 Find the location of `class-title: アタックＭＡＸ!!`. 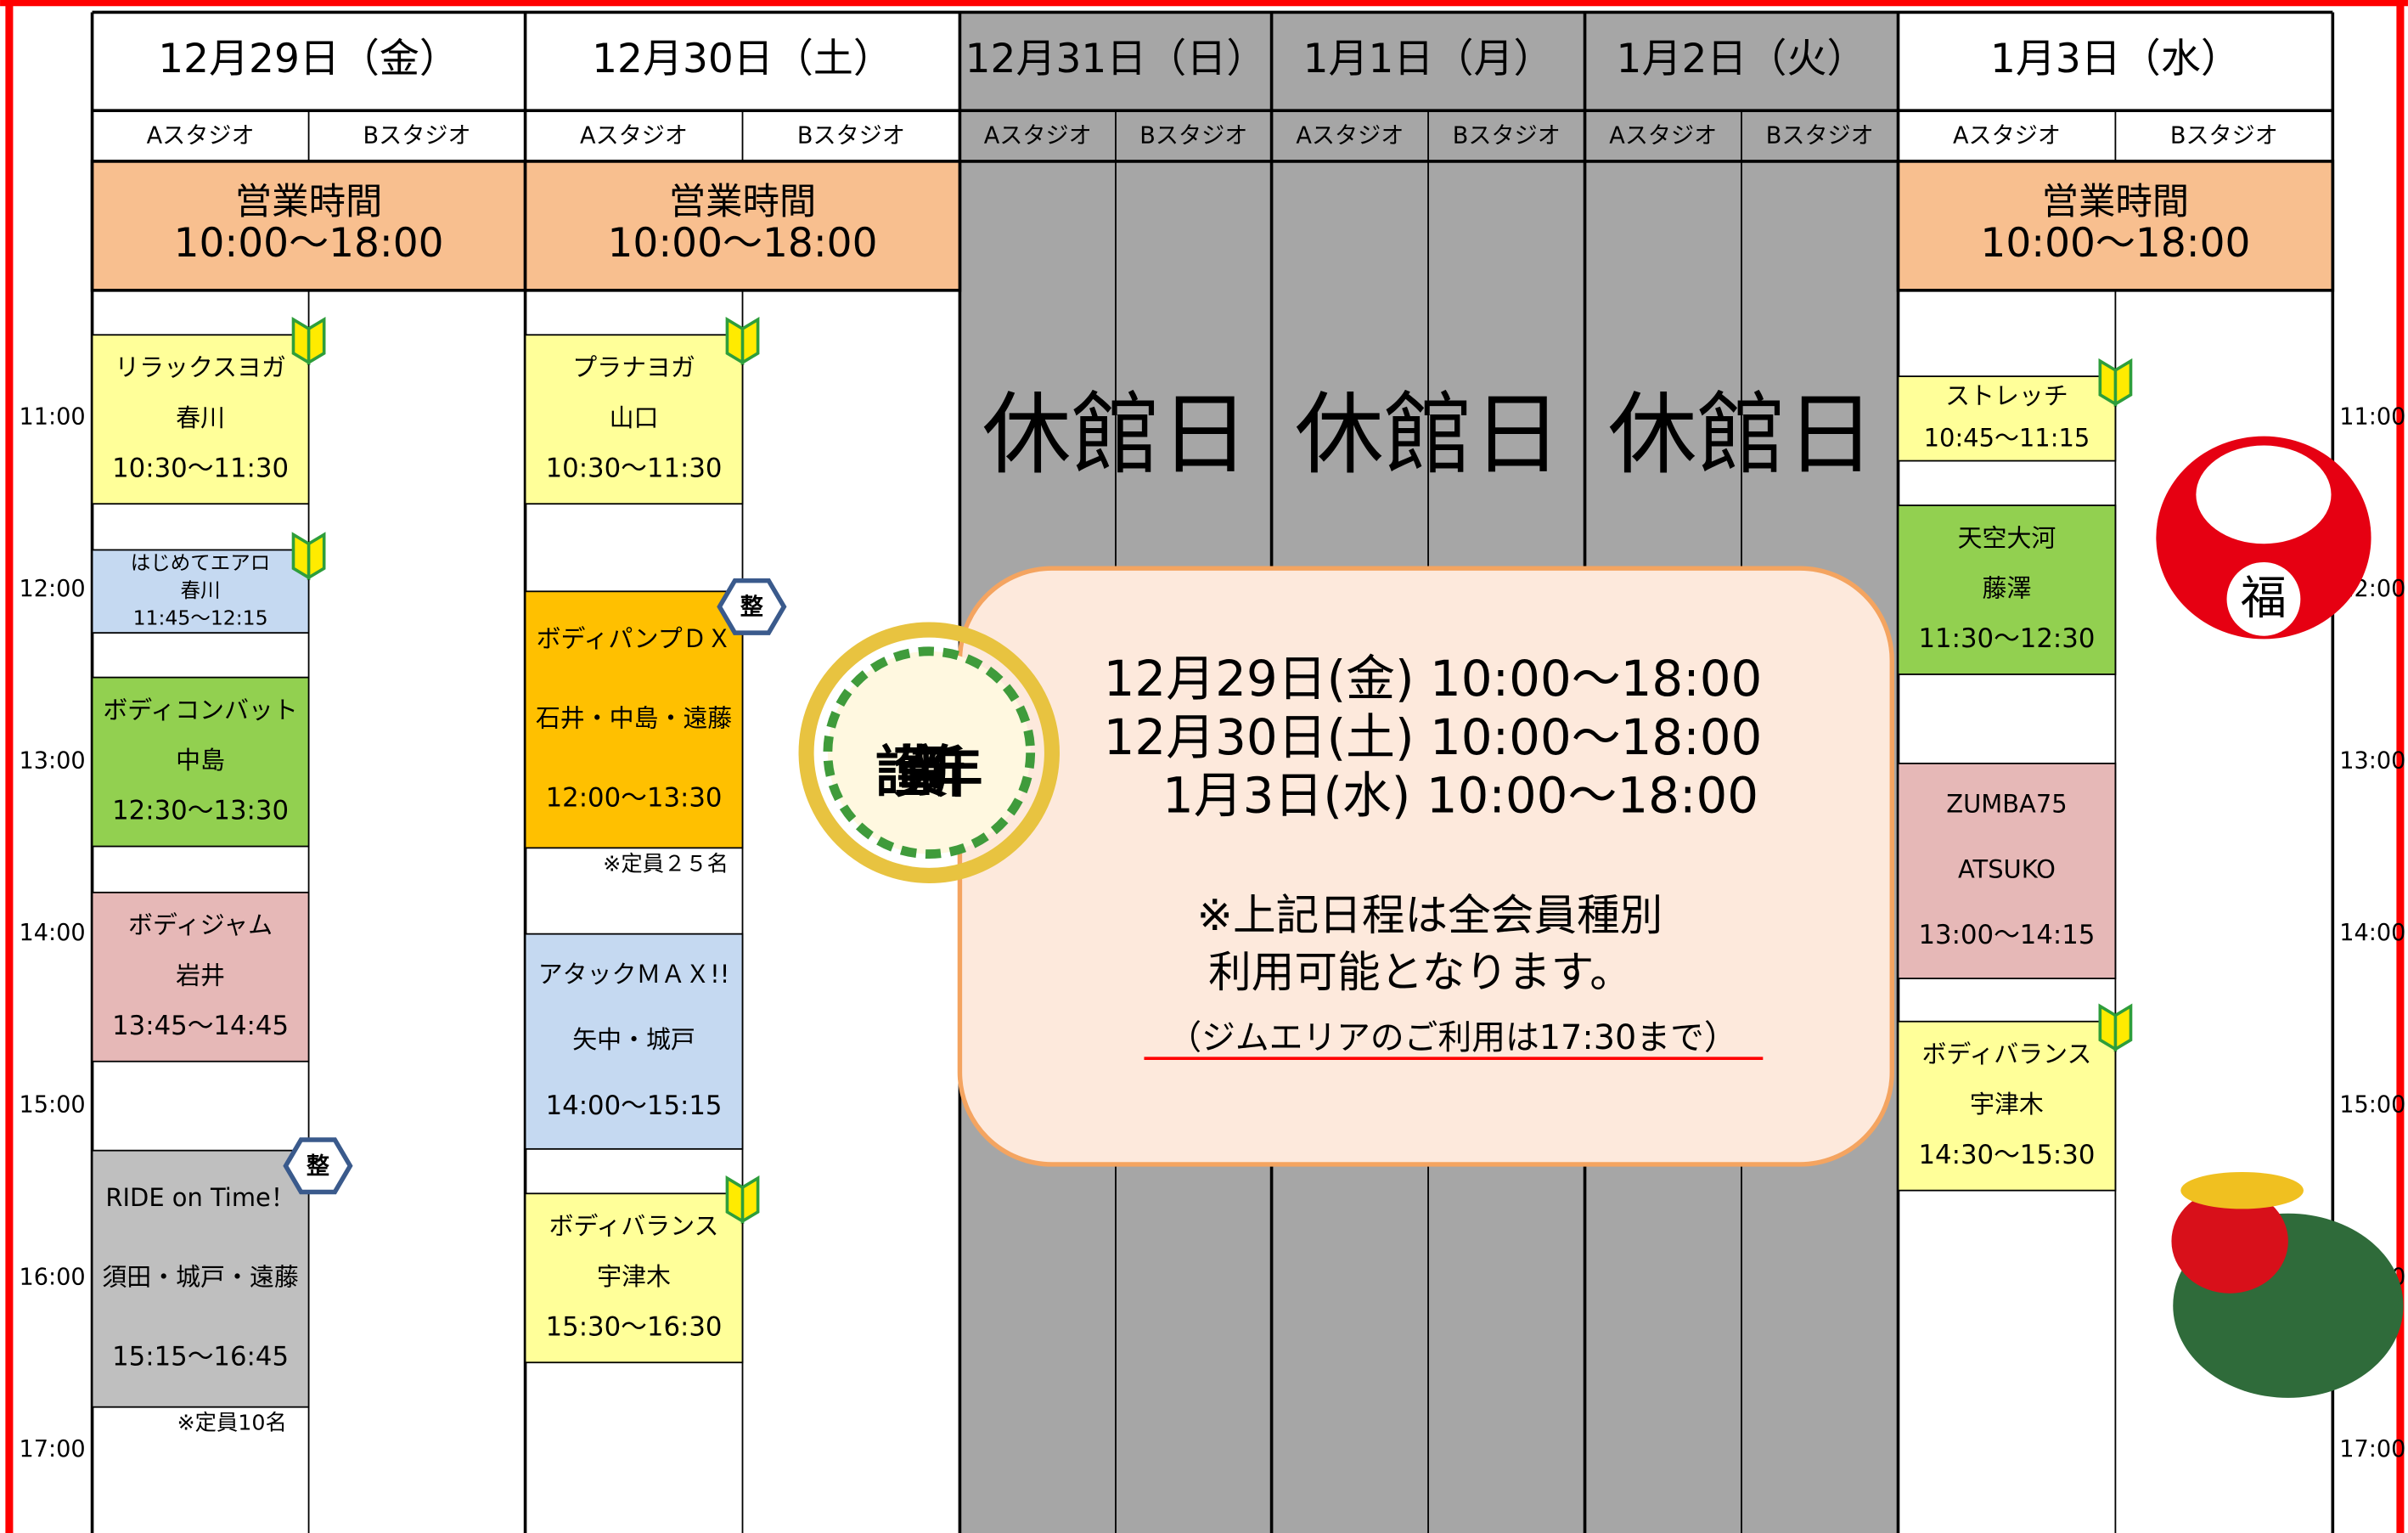

class-title: アタックＭＡＸ!! is located at coordinates (634, 974).